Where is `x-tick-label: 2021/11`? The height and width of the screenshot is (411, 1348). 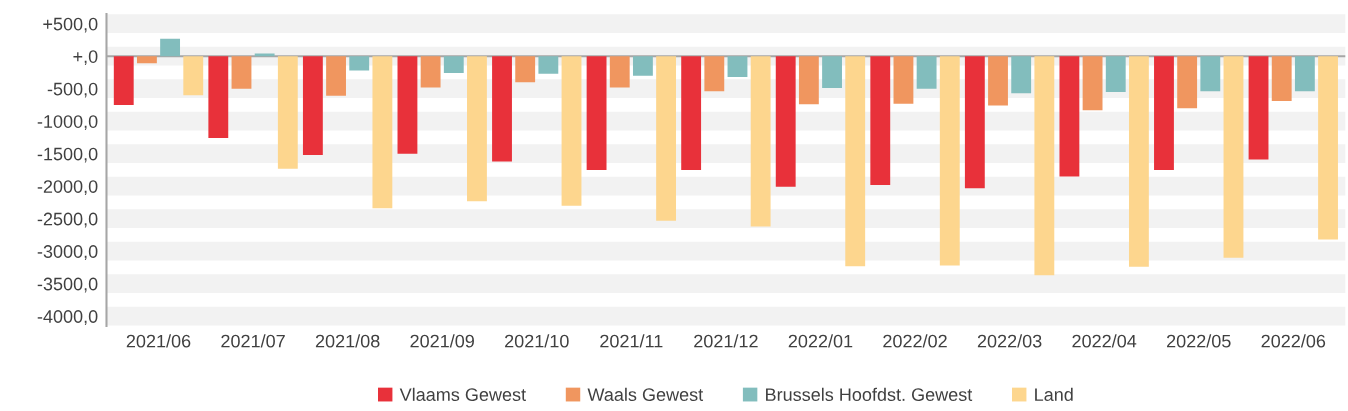 x-tick-label: 2021/11 is located at coordinates (631, 341).